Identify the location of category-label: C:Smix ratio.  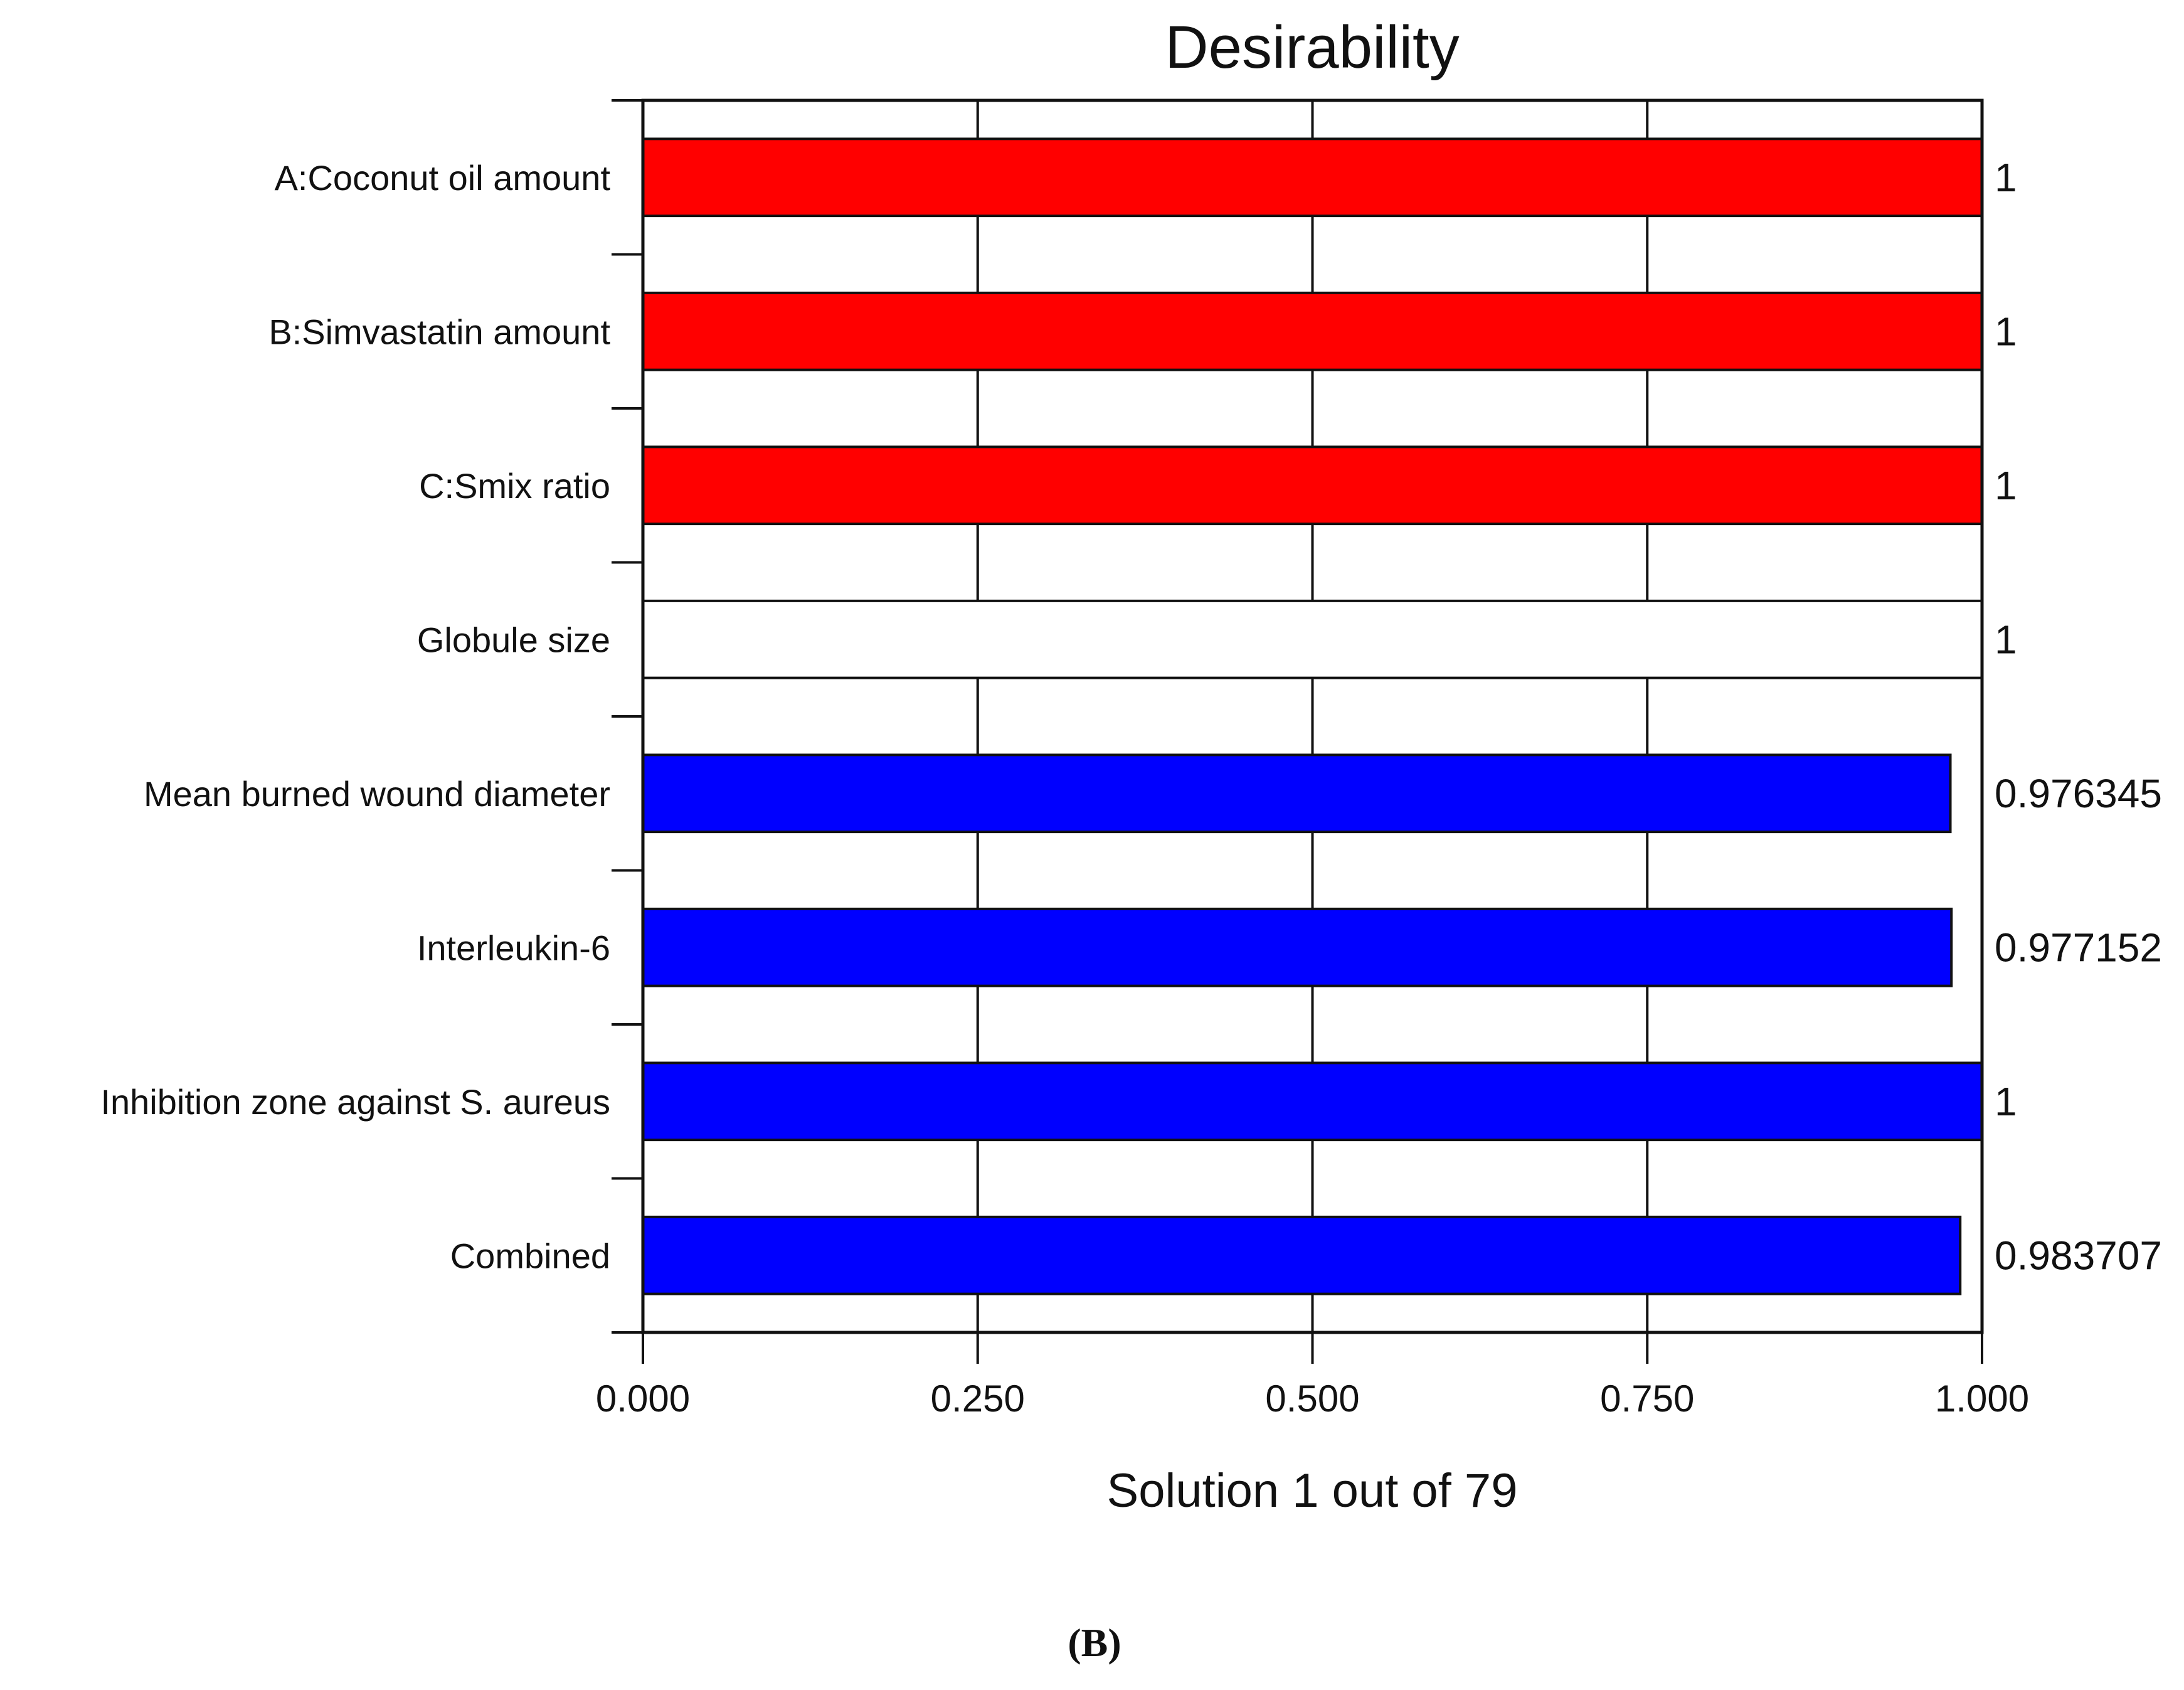
(514, 486).